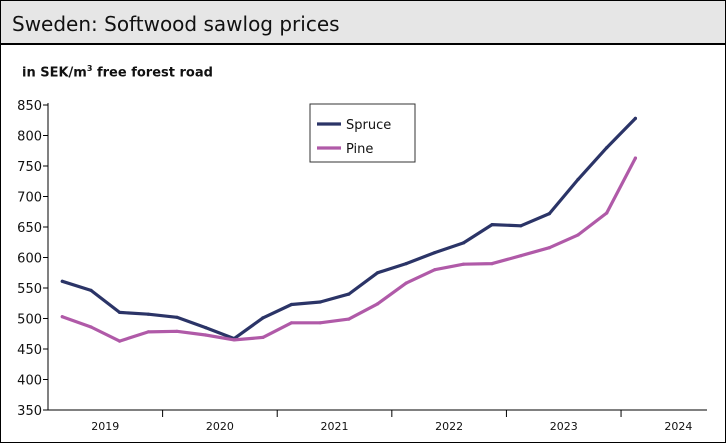 The image size is (726, 443). I want to click on y-unit-label: in SEK/m3 free forest road, so click(117, 72).